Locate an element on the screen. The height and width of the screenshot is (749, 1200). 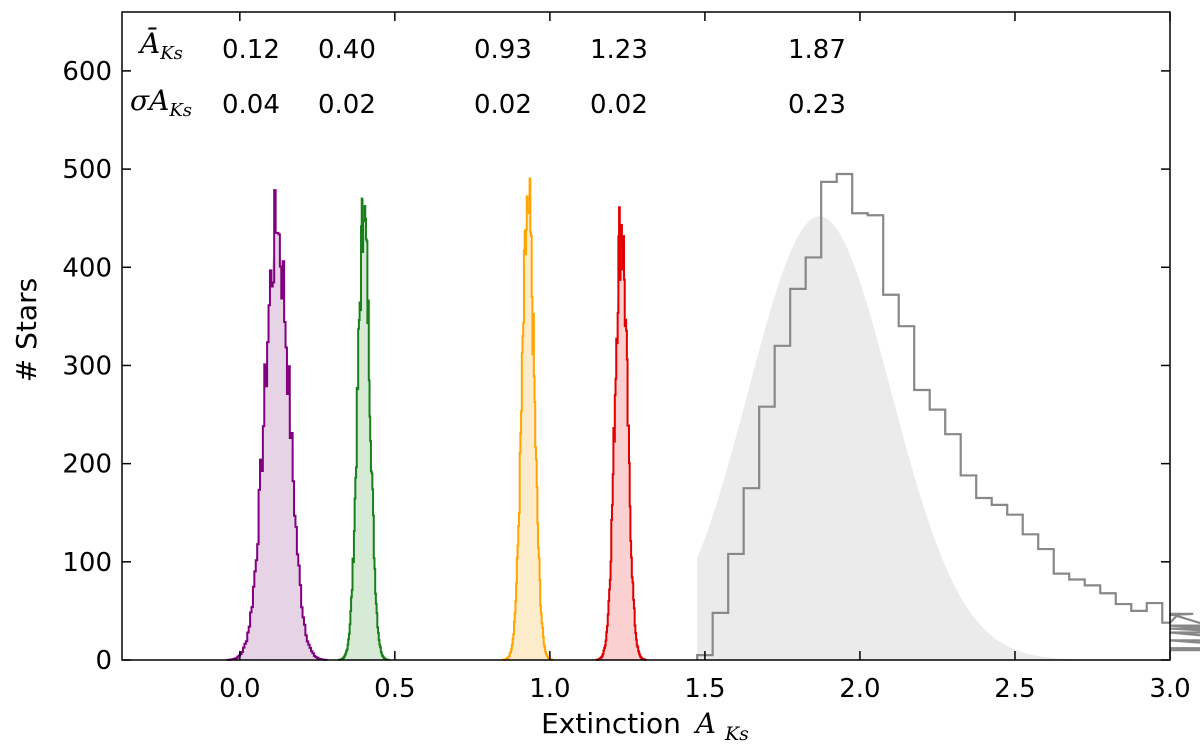
x-axis-label-symbol: A is located at coordinates (704, 723).